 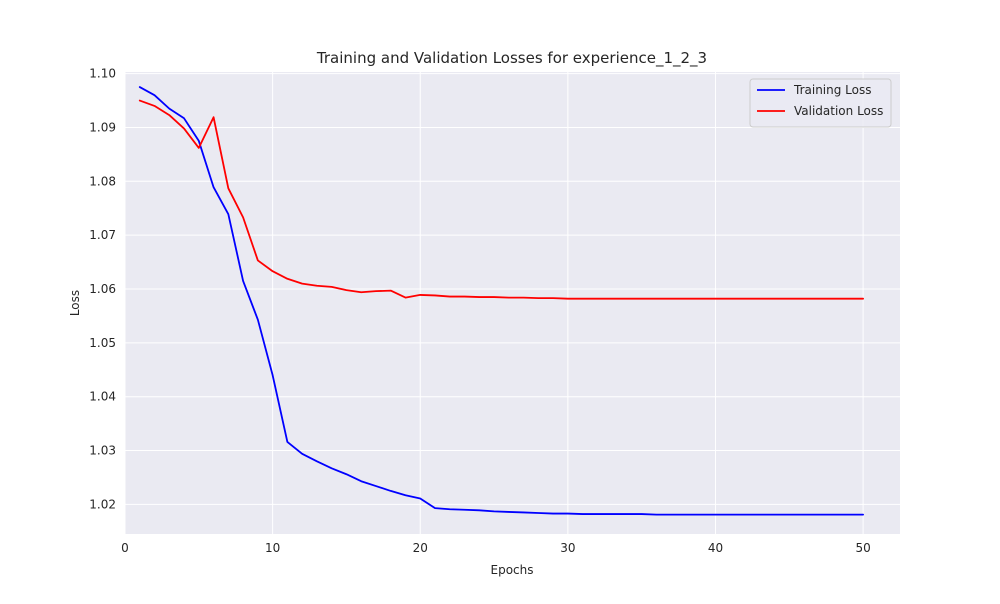 I want to click on y-tick-label: 1.03, so click(x=102, y=451).